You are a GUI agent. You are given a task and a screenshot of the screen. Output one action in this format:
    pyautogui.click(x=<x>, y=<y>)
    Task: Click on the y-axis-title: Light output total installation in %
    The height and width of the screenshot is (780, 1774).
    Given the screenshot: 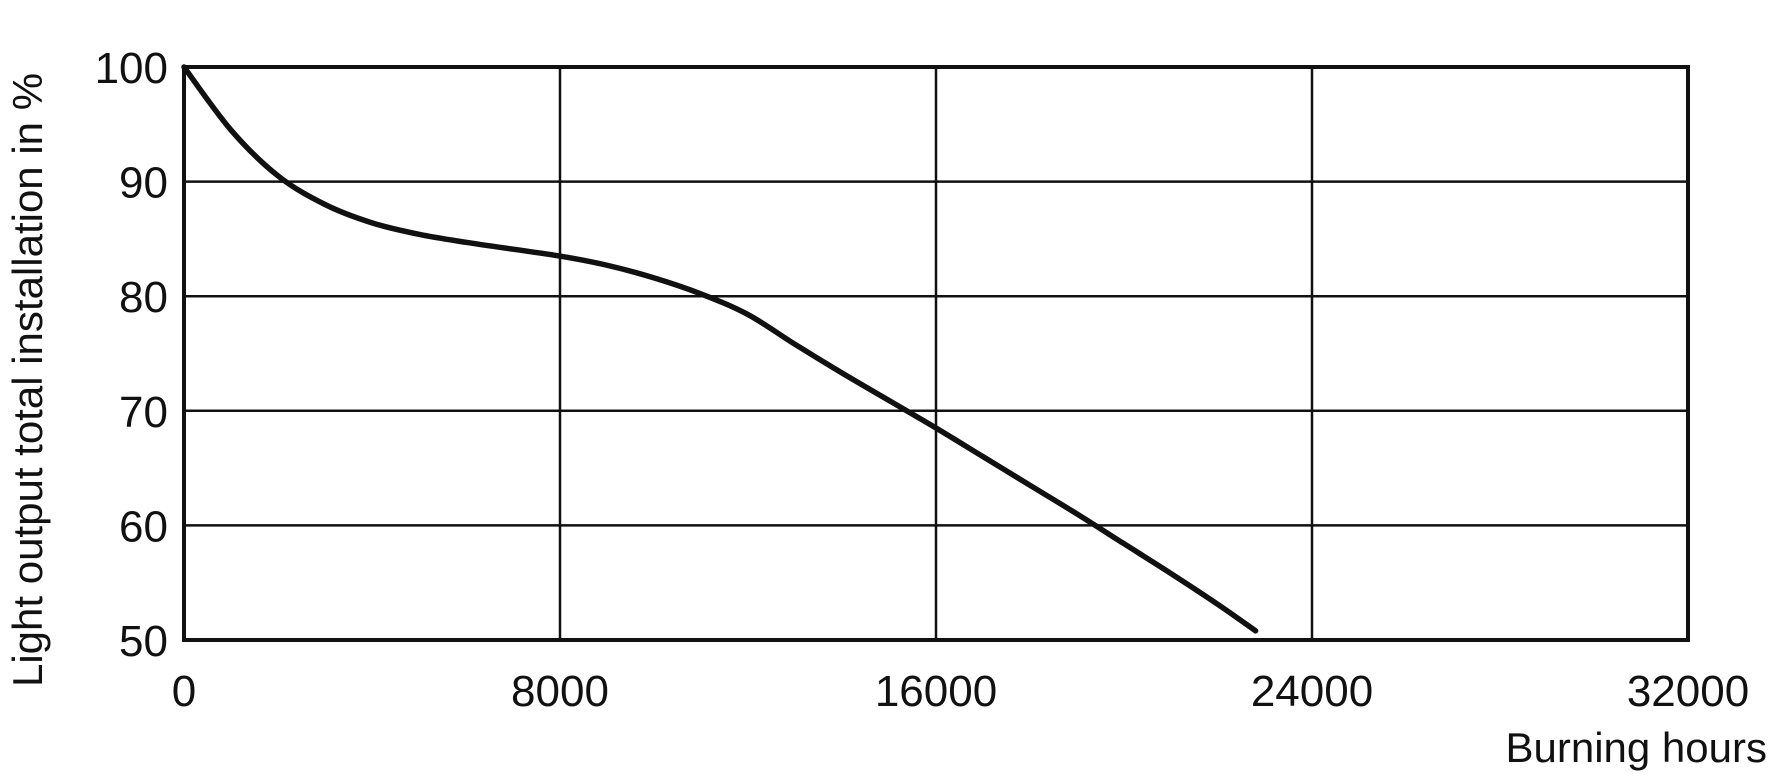 What is the action you would take?
    pyautogui.click(x=27, y=380)
    